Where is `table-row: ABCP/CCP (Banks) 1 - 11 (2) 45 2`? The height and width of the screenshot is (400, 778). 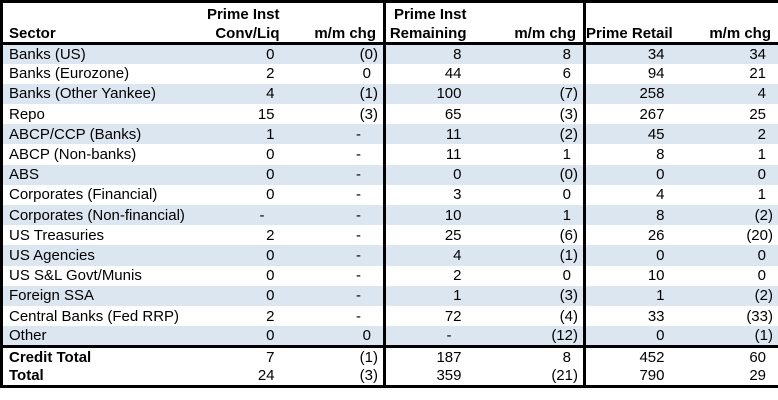 table-row: ABCP/CCP (Banks) 1 - 11 (2) 45 2 is located at coordinates (389, 134).